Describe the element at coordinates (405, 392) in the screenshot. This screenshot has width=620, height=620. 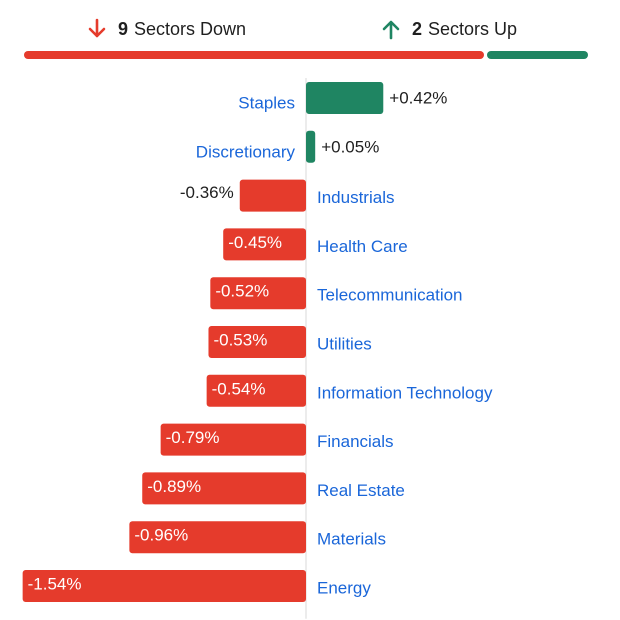
I see `category-label-6: Information Technology` at that location.